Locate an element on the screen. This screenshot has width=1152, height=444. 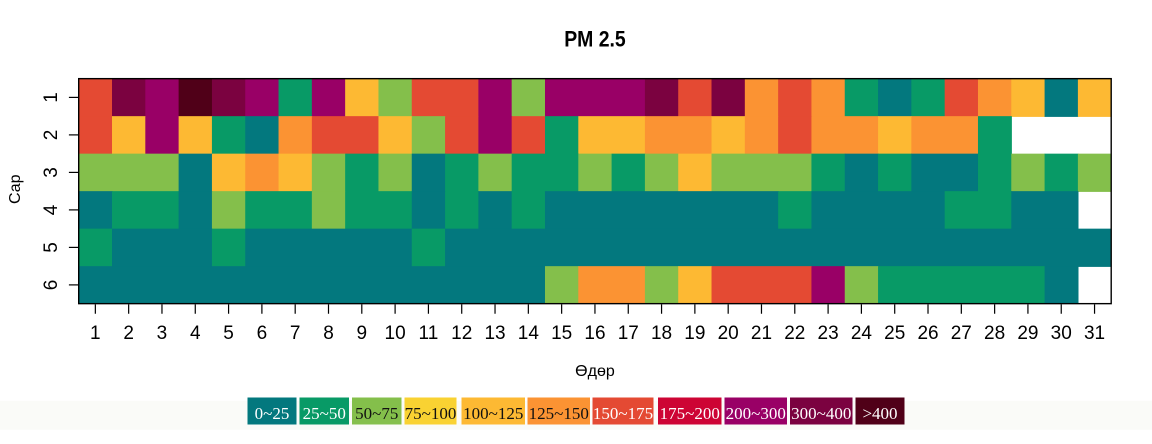
svg-text: PM 2.5 is located at coordinates (595, 39).